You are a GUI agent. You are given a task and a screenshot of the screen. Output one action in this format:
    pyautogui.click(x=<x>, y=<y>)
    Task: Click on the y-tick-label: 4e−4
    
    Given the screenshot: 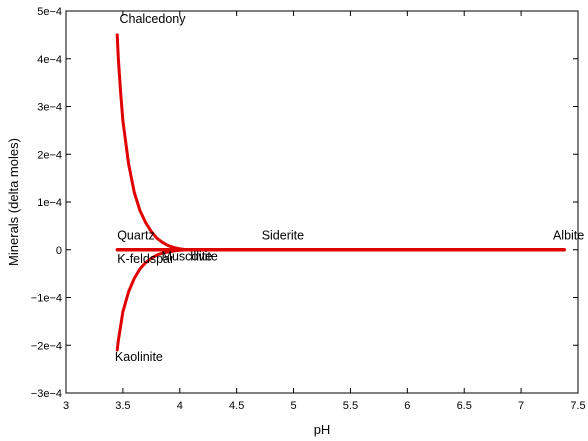 What is the action you would take?
    pyautogui.click(x=49, y=60)
    